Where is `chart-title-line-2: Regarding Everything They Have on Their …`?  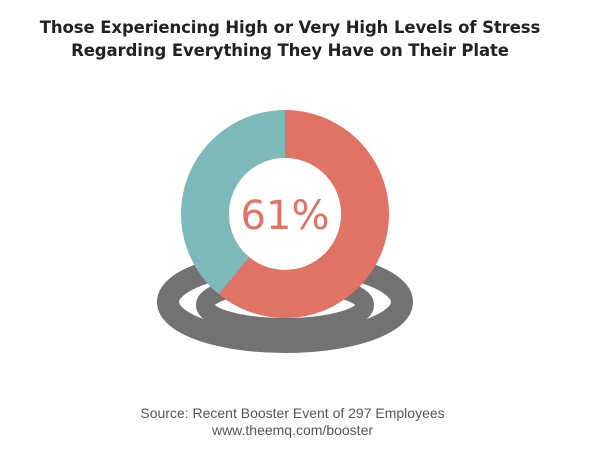
chart-title-line-2: Regarding Everything They Have on Their … is located at coordinates (290, 50).